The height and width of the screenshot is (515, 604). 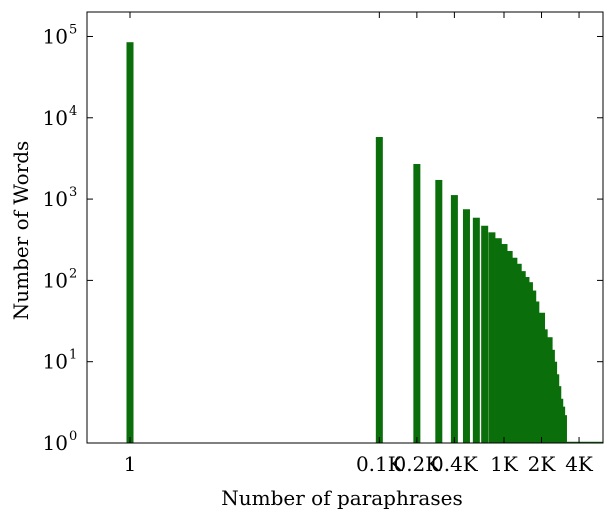 I want to click on y-tick-label-exp: 2, so click(x=73, y=273).